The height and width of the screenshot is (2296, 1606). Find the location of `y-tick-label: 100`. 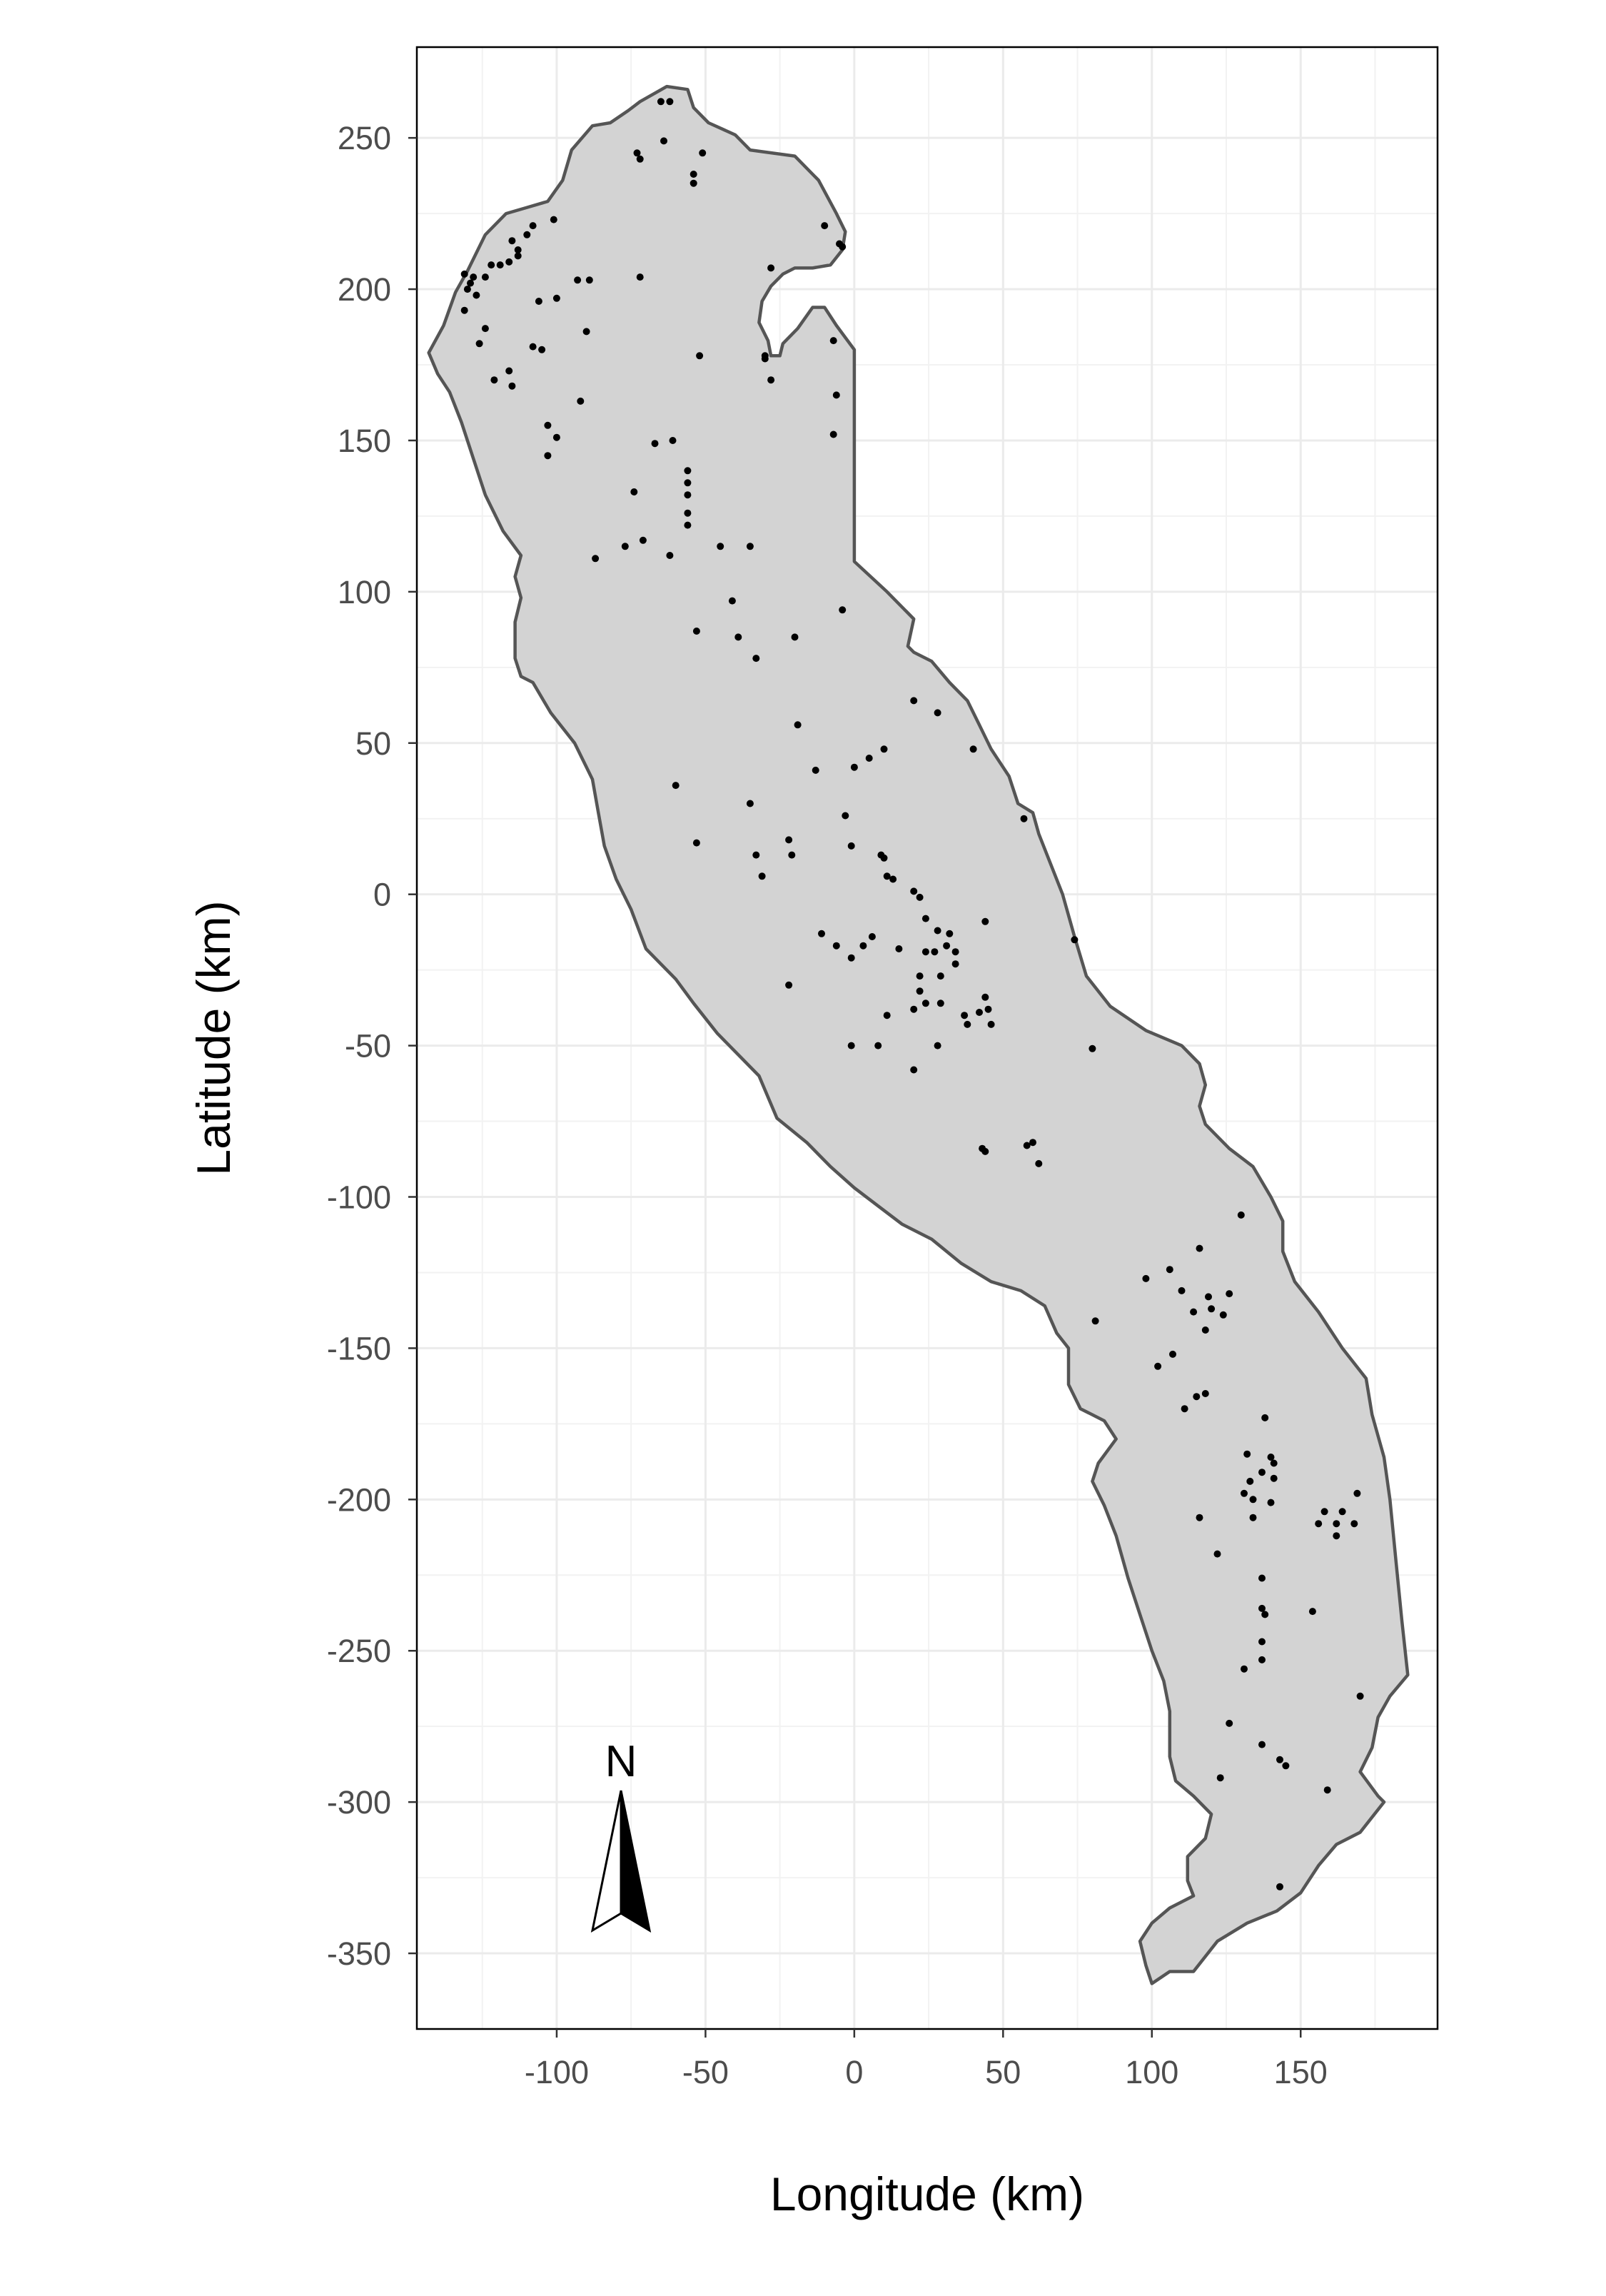

y-tick-label: 100 is located at coordinates (364, 592).